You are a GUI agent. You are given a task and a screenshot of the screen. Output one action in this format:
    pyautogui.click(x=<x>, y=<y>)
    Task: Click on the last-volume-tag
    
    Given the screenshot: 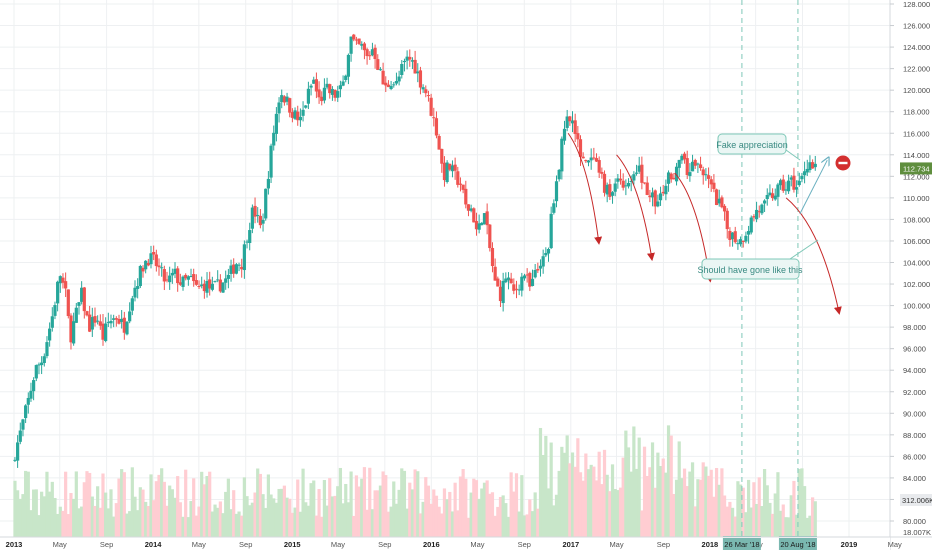 What is the action you would take?
    pyautogui.click(x=916, y=500)
    